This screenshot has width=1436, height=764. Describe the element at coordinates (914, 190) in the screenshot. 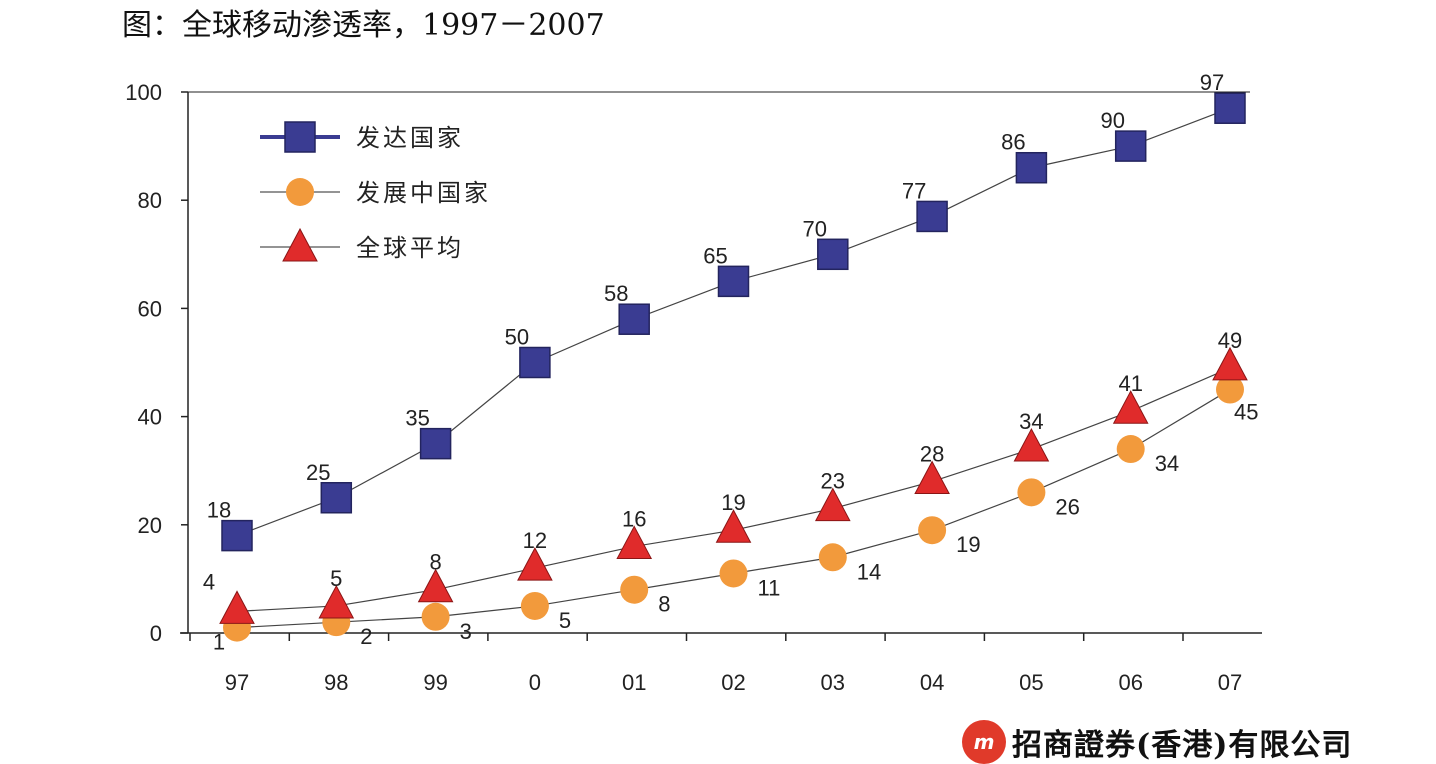

I see `data-label: 77` at that location.